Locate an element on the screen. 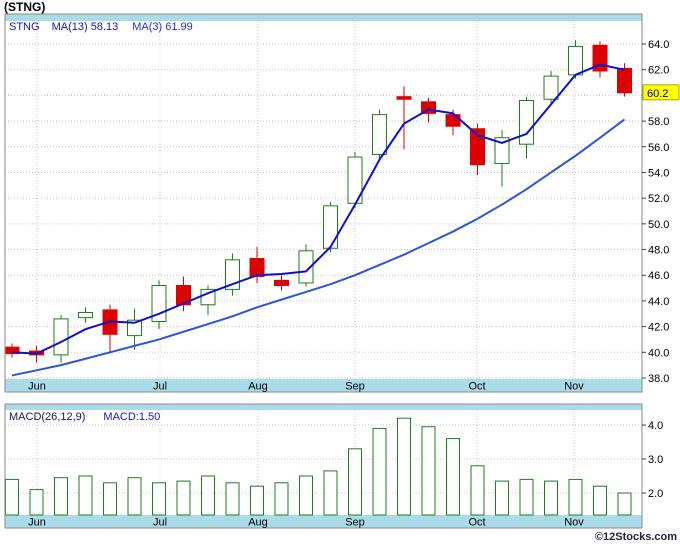 The height and width of the screenshot is (546, 680). price-tick-label: 58.0 is located at coordinates (658, 122).